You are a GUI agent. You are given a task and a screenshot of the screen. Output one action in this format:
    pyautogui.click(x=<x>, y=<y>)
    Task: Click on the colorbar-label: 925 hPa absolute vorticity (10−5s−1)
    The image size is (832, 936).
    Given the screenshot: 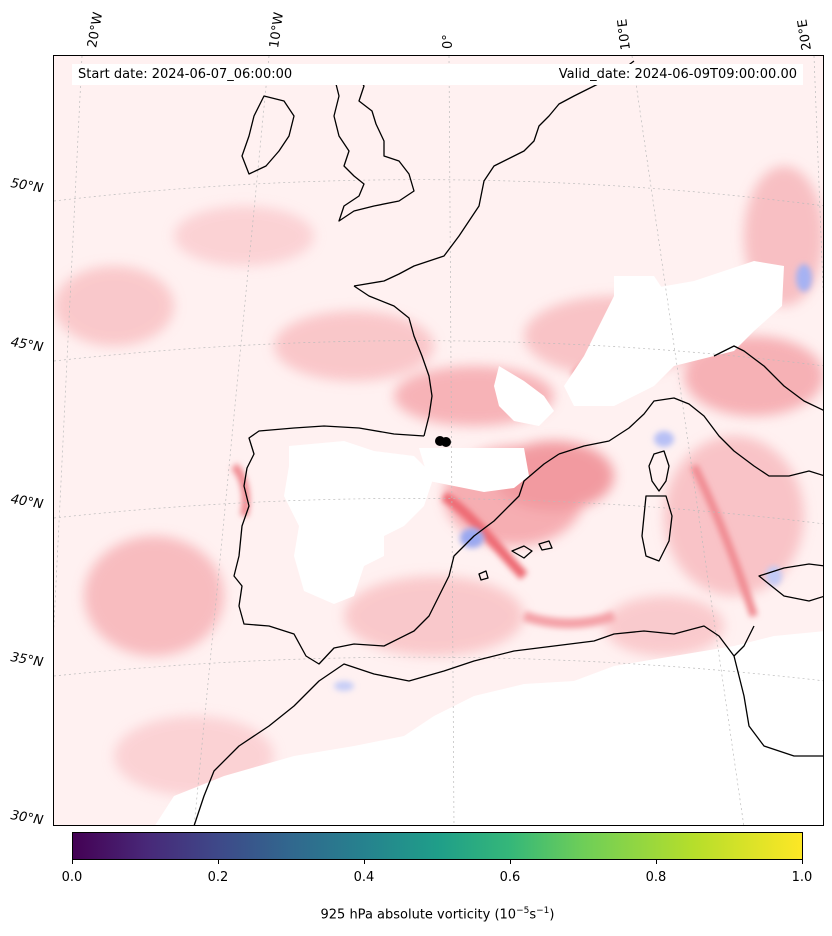 What is the action you would take?
    pyautogui.click(x=437, y=914)
    